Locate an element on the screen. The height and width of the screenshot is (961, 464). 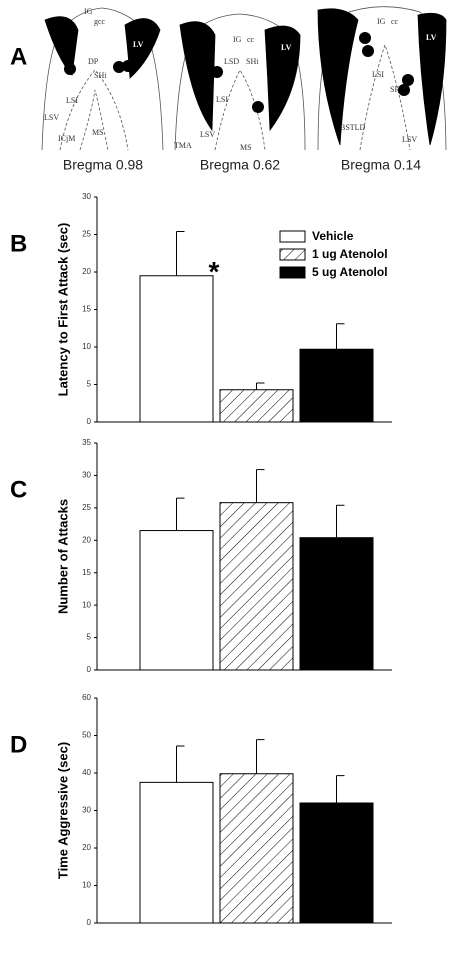
region-label: DP is located at coordinates (93, 61).